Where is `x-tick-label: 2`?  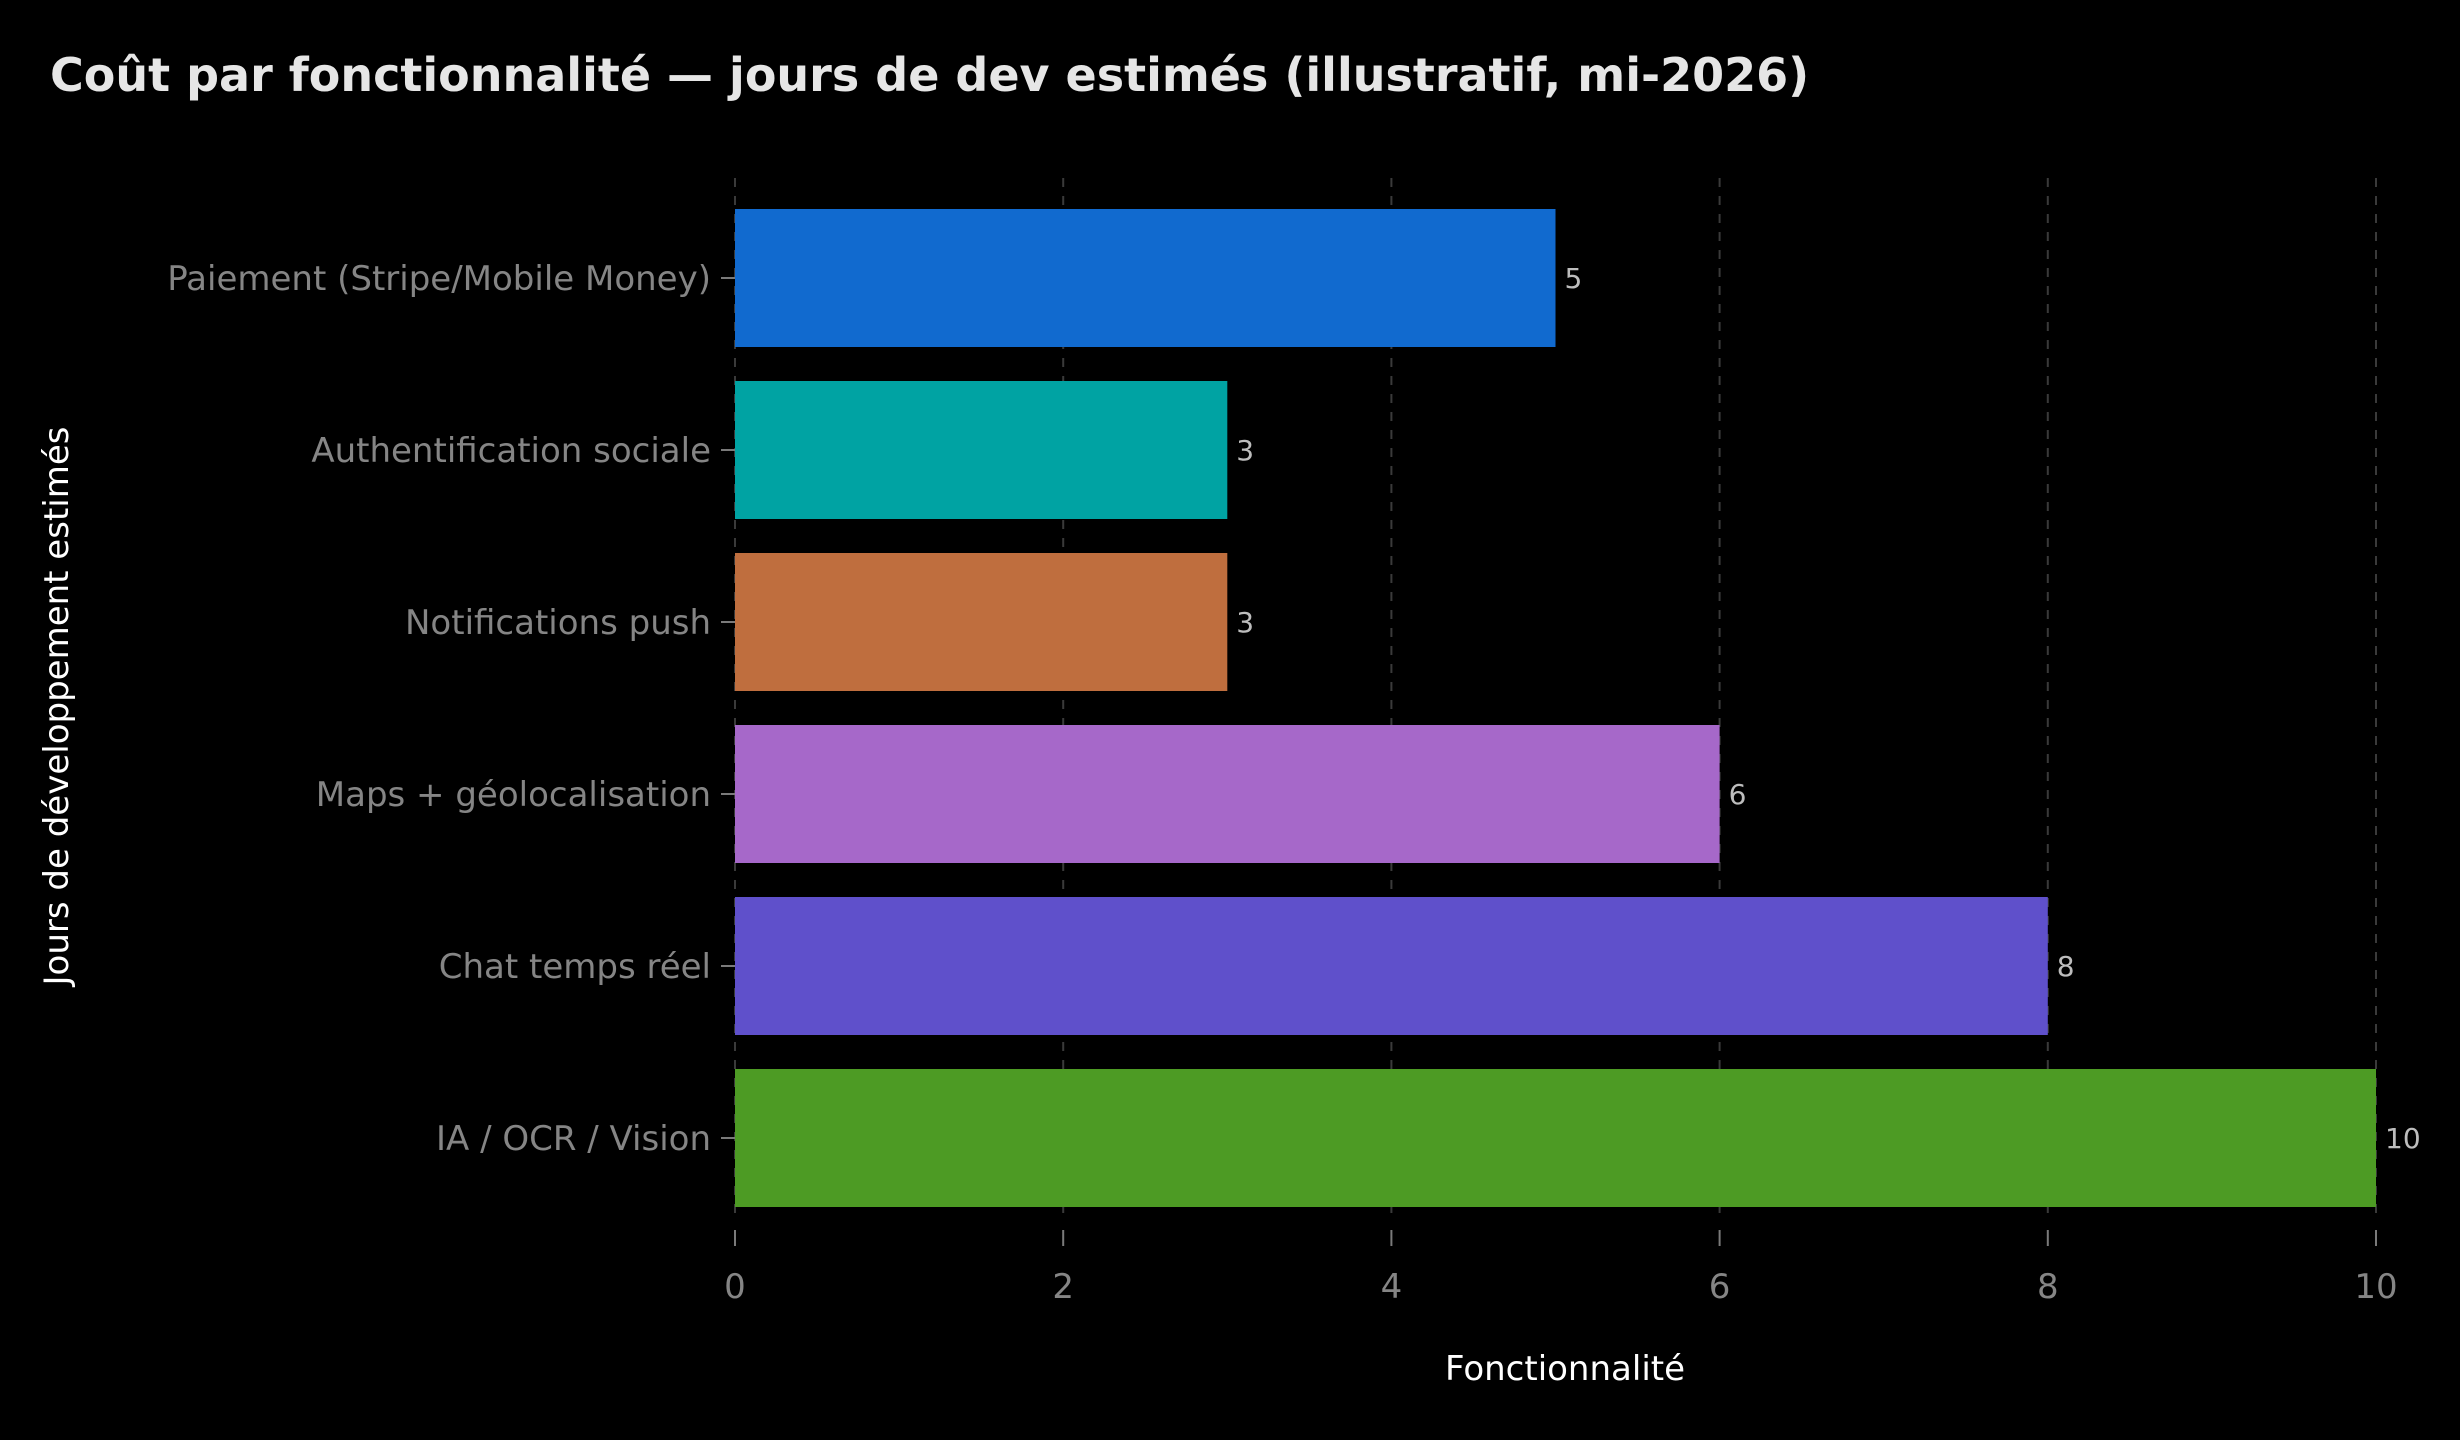 x-tick-label: 2 is located at coordinates (1063, 1287).